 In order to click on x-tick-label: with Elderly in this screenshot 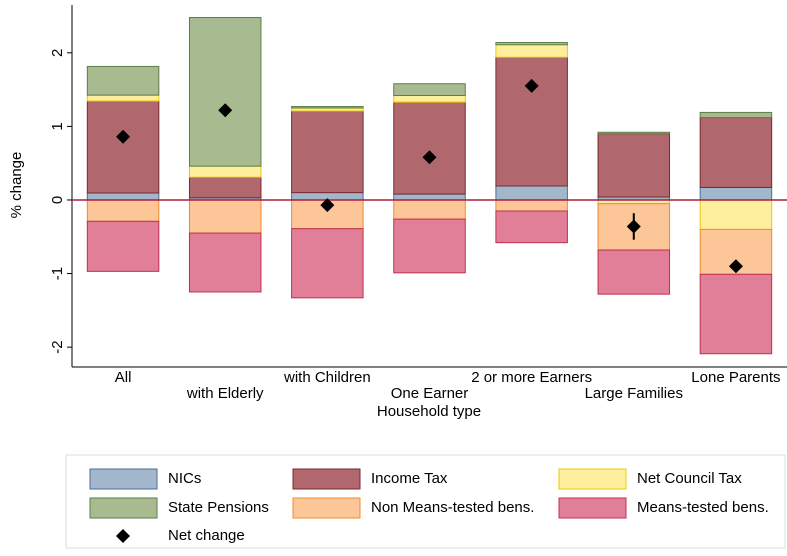, I will do `click(225, 393)`.